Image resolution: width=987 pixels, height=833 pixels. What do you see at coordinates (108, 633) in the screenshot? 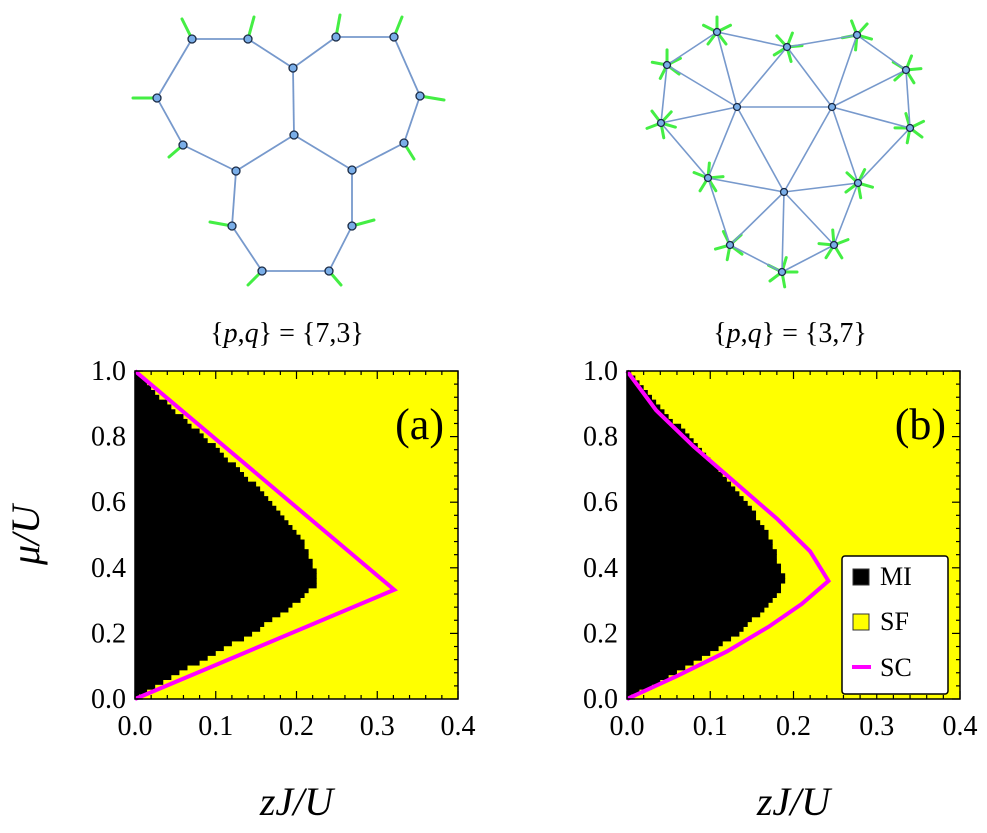
I see `y-tick-label: 0.2` at bounding box center [108, 633].